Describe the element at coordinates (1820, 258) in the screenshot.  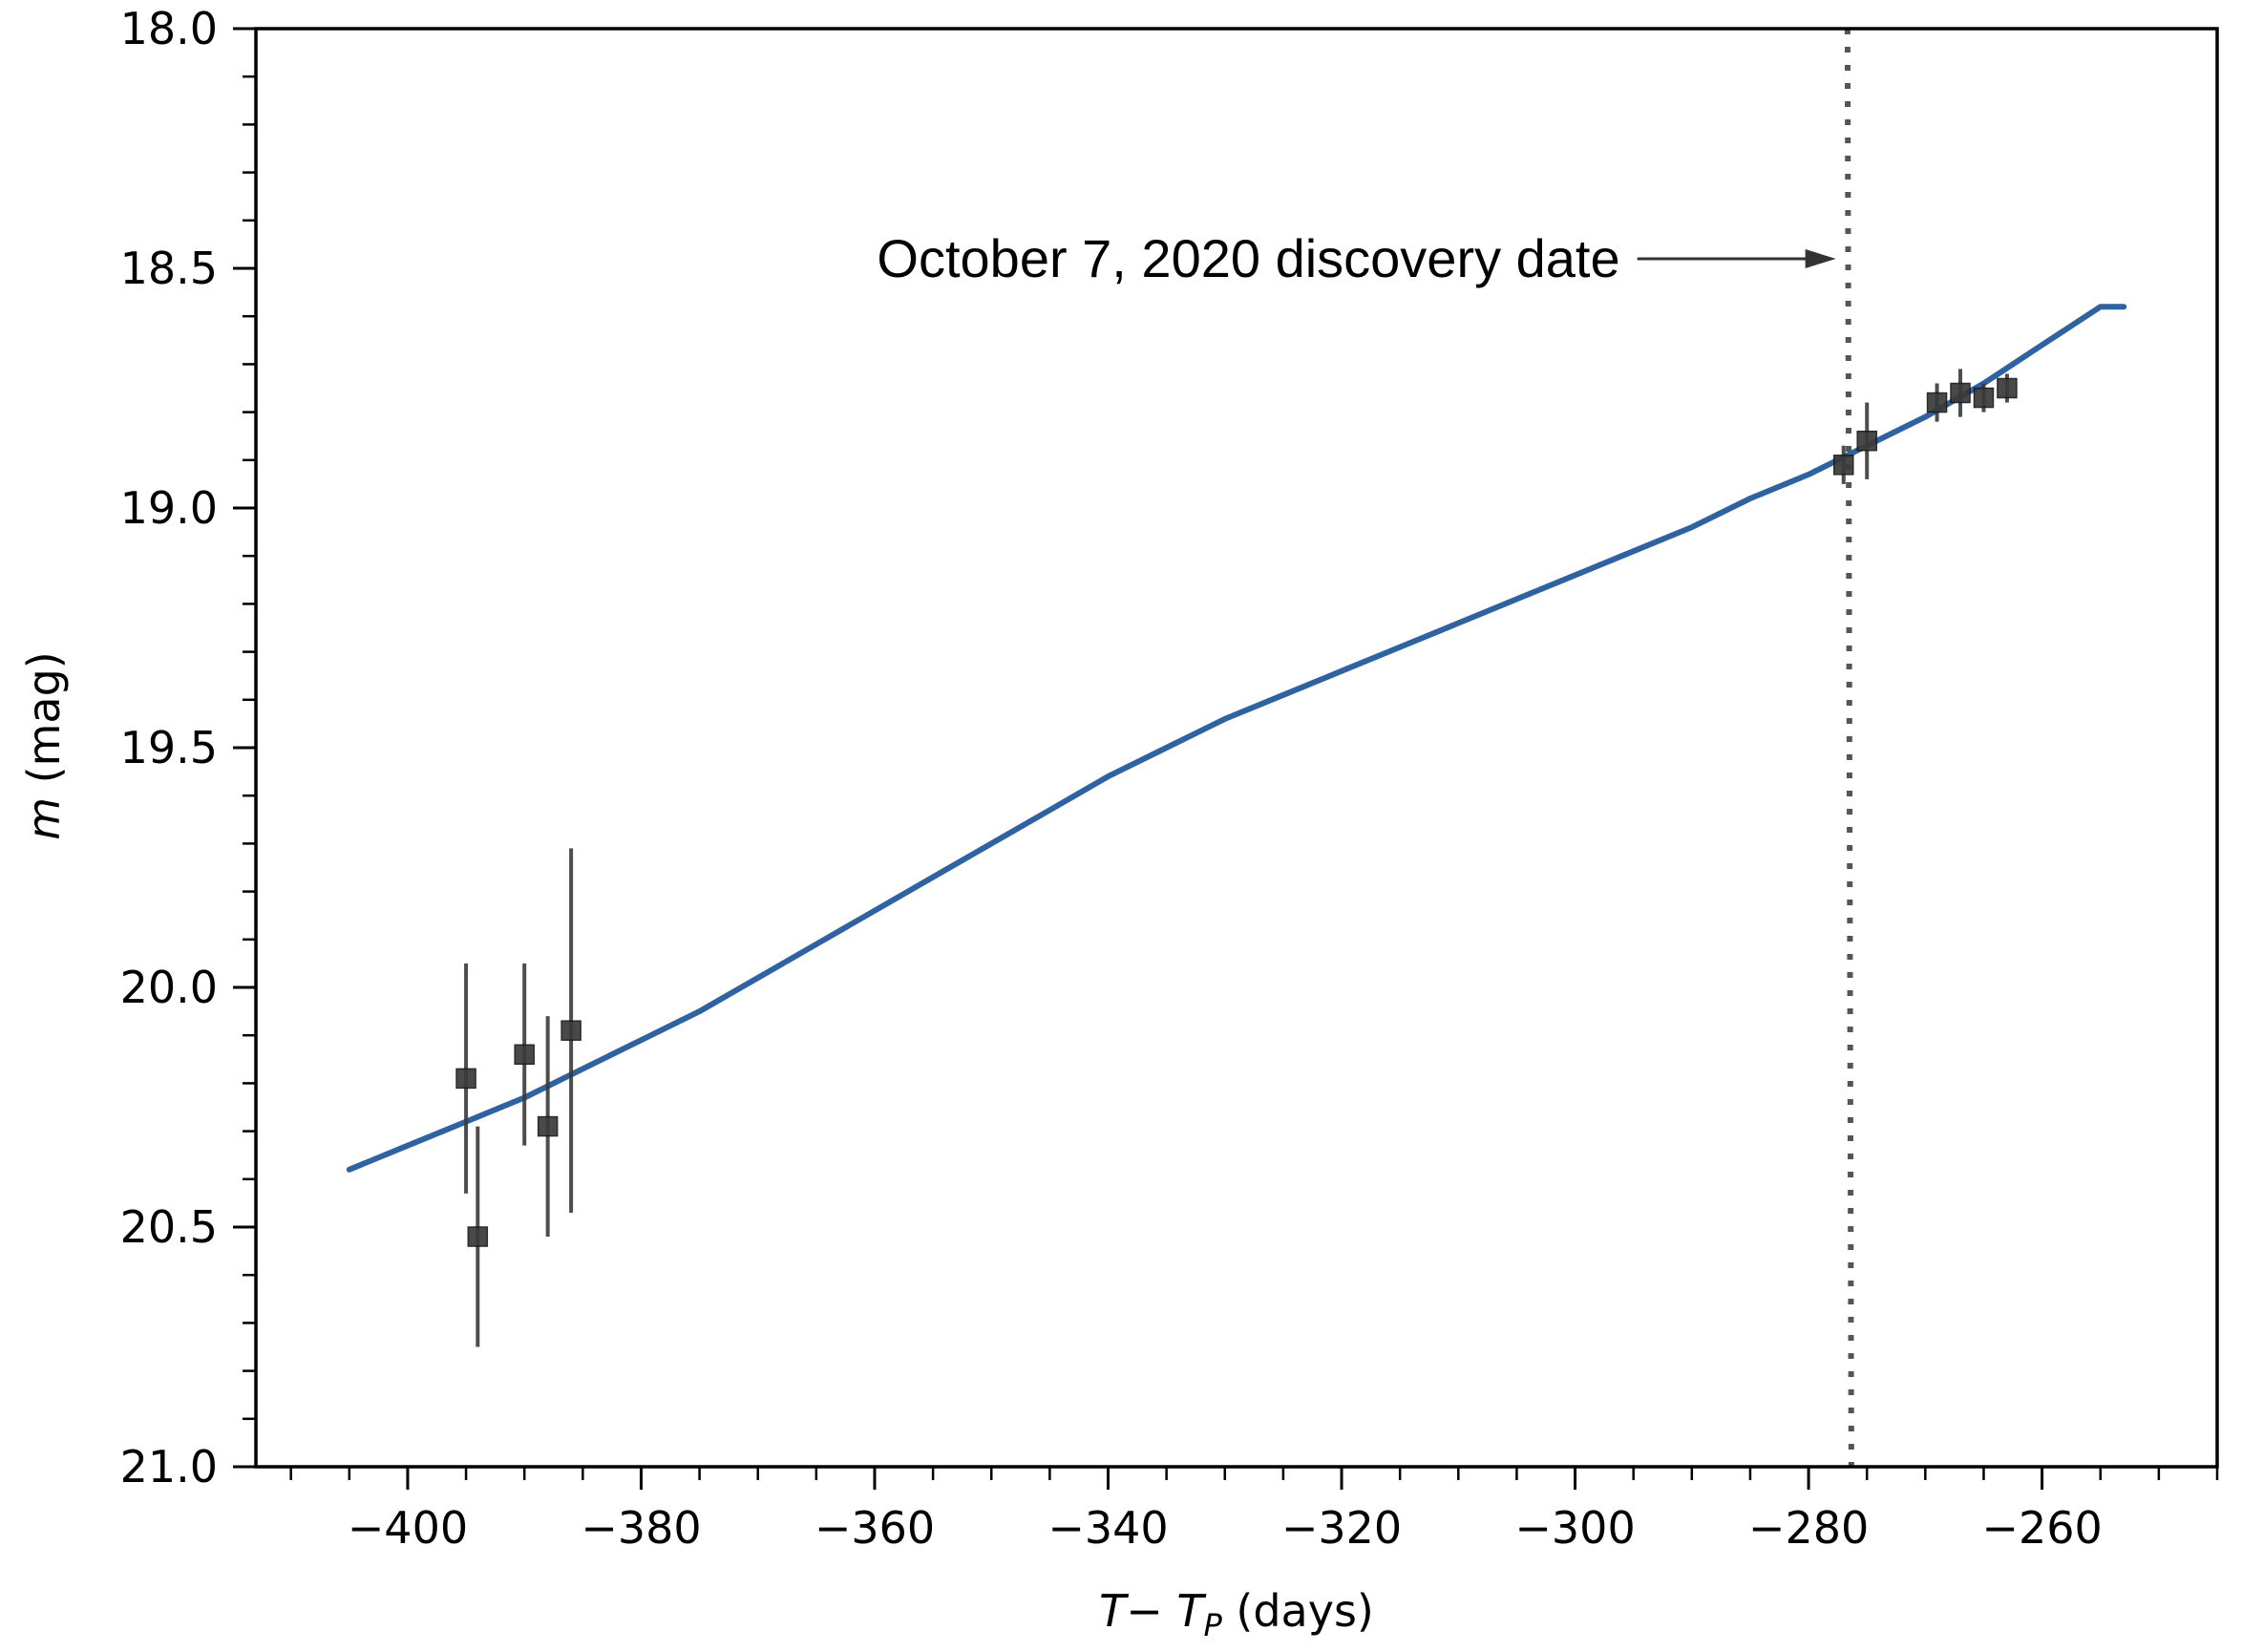
I see `annotation-arrow-head` at that location.